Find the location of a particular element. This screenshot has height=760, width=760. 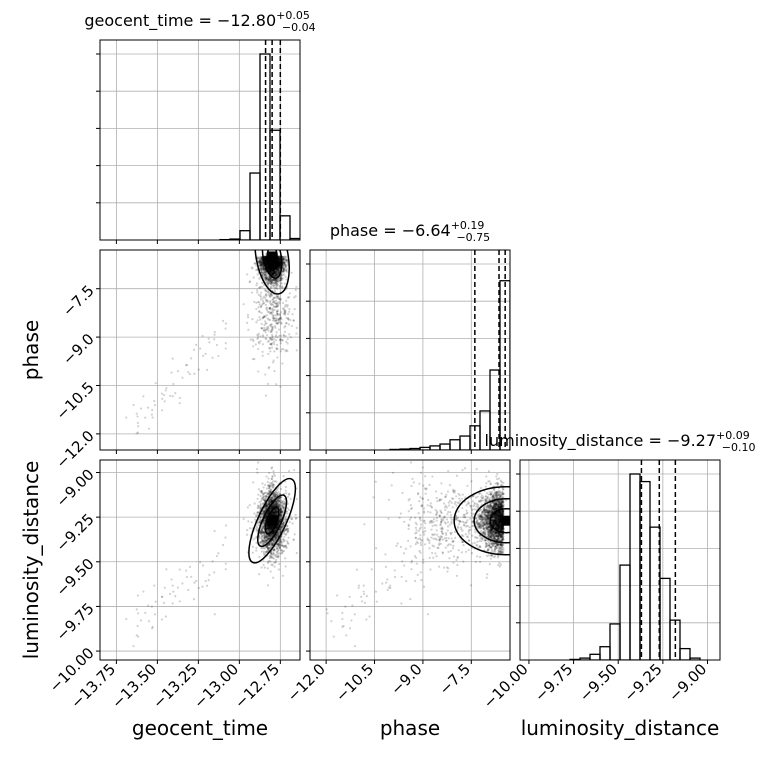

hist-panel-phase-plot-area is located at coordinates (410, 350).